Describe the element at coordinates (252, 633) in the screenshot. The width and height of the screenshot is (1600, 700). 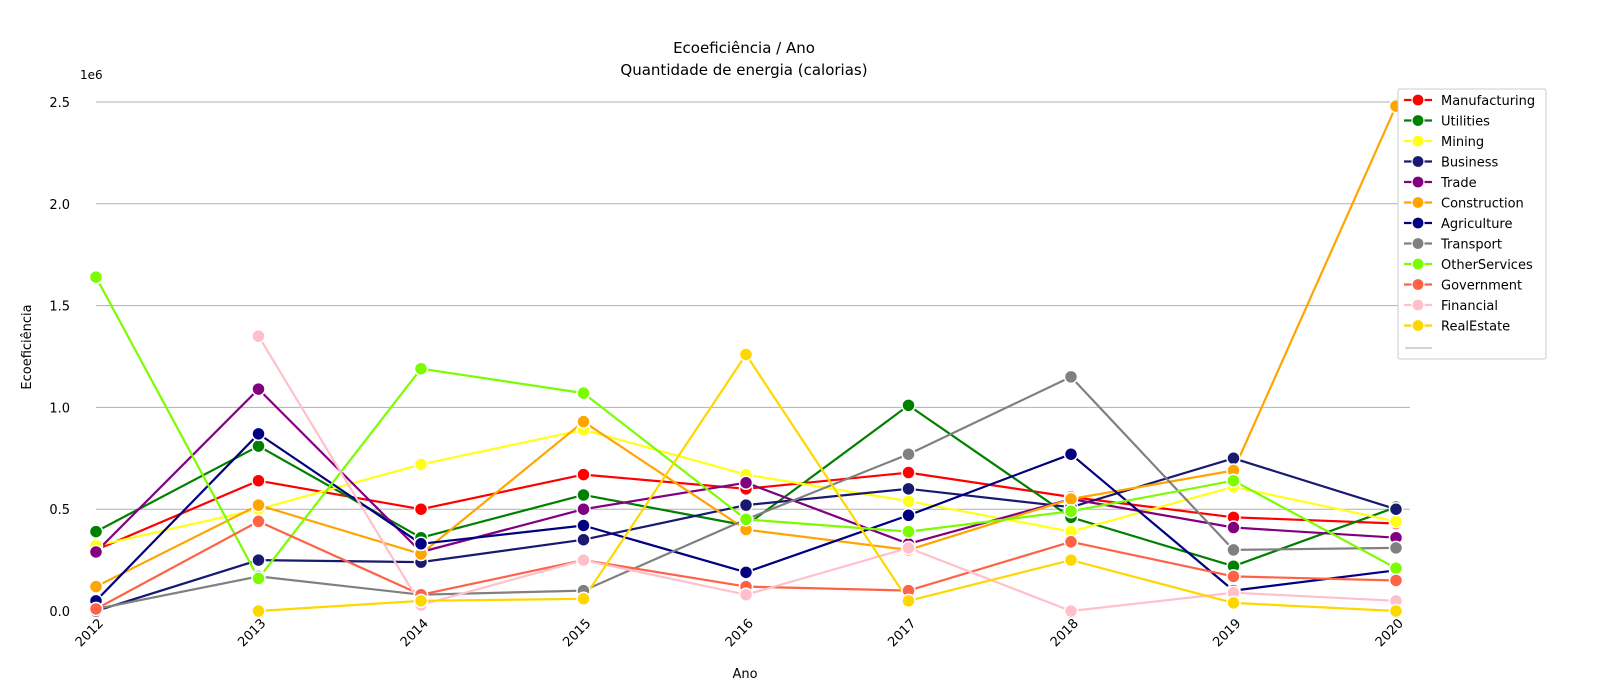
I see `x-tick-label: 2013` at that location.